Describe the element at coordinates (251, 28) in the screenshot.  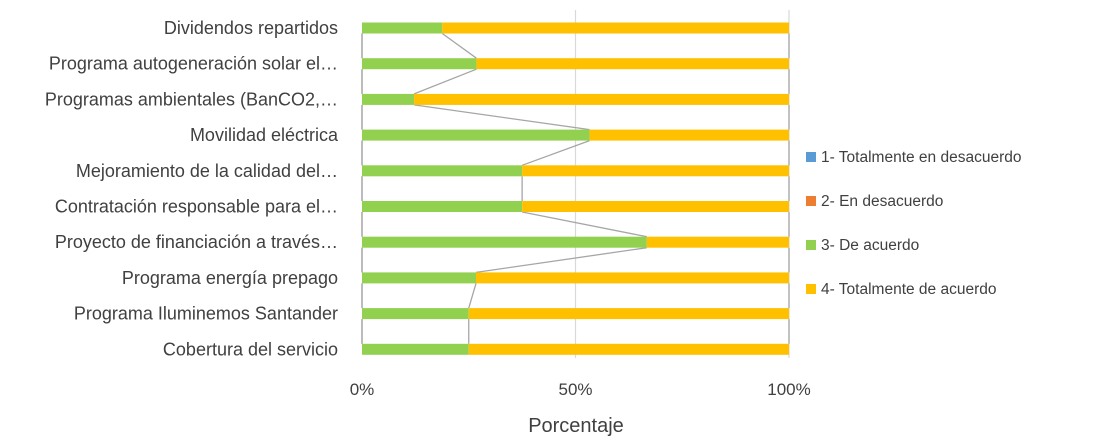
I see `category-label: Dividendos repartidos` at that location.